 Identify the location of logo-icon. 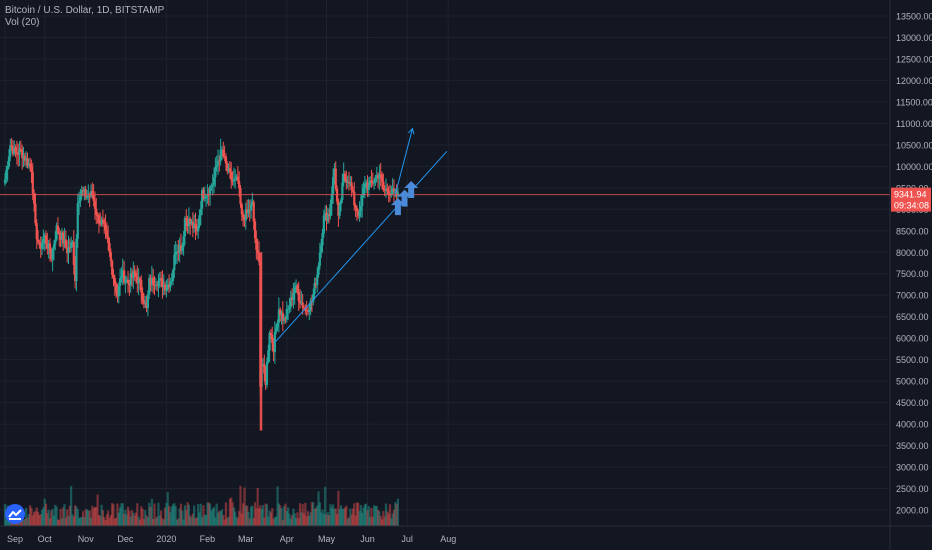
(15, 514).